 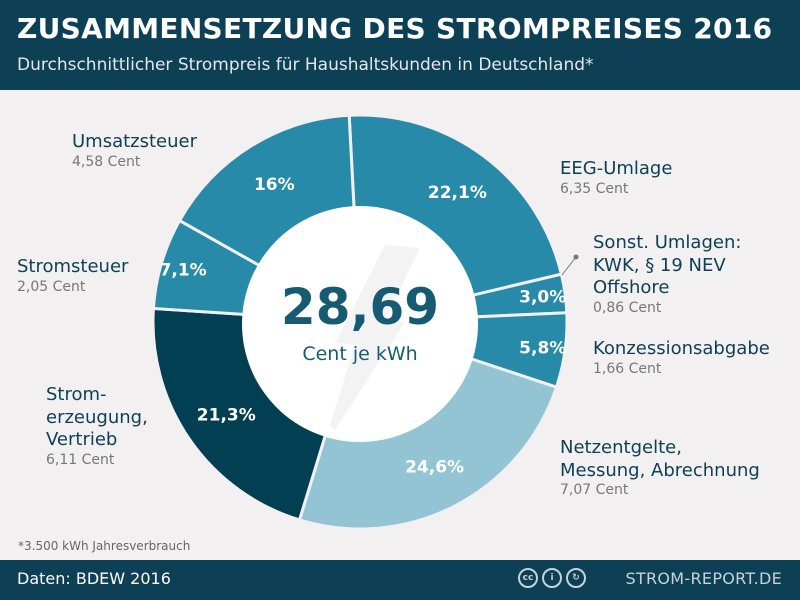 What do you see at coordinates (681, 348) in the screenshot?
I see `slice-name: Konzessionsabgabe` at bounding box center [681, 348].